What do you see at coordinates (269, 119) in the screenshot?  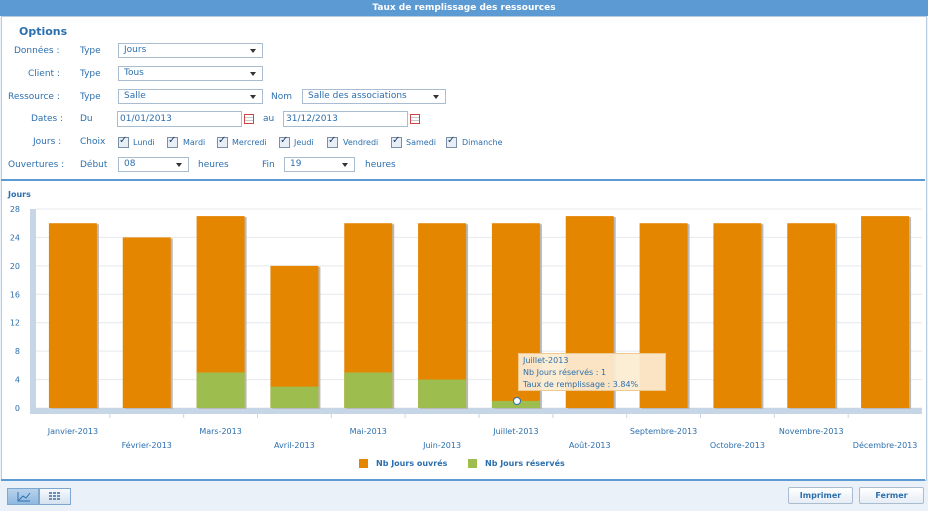 I see `dates-au-label: au` at bounding box center [269, 119].